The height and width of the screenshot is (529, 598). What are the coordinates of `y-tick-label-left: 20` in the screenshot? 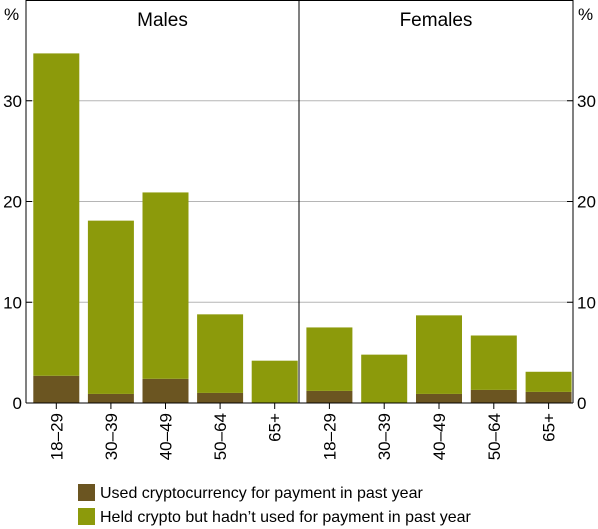 It's located at (12, 202).